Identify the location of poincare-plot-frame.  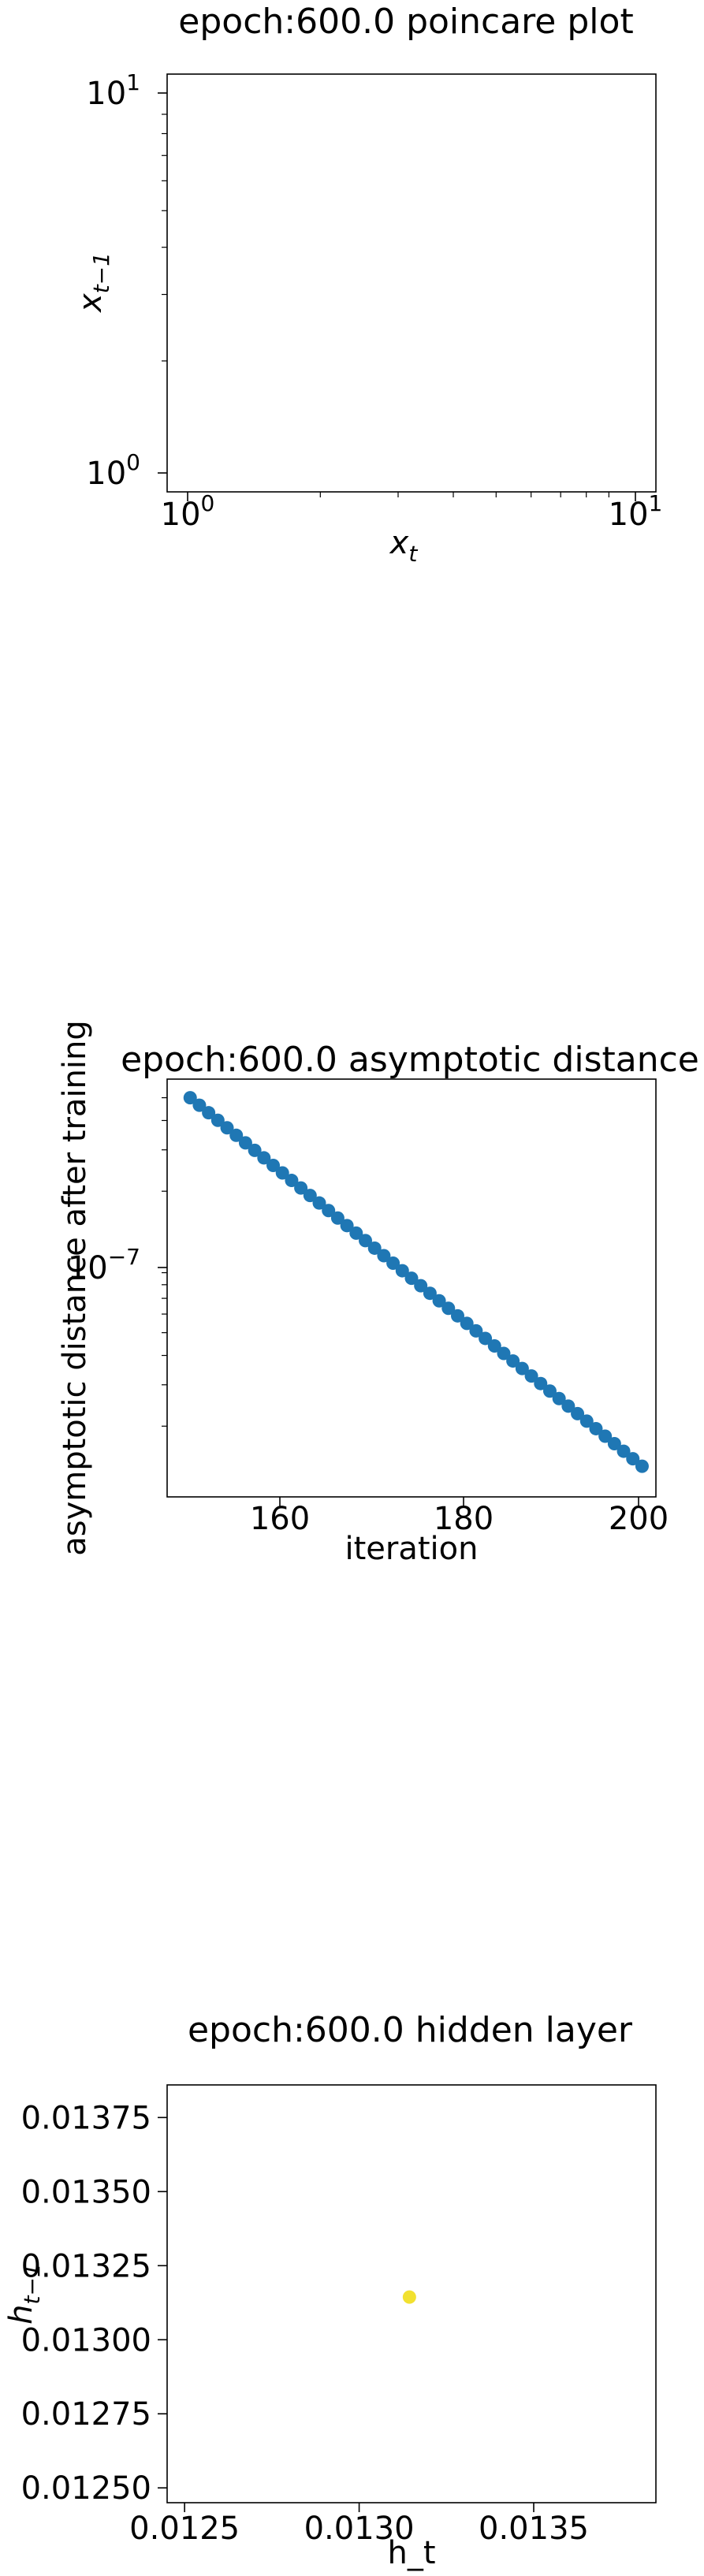
(411, 283).